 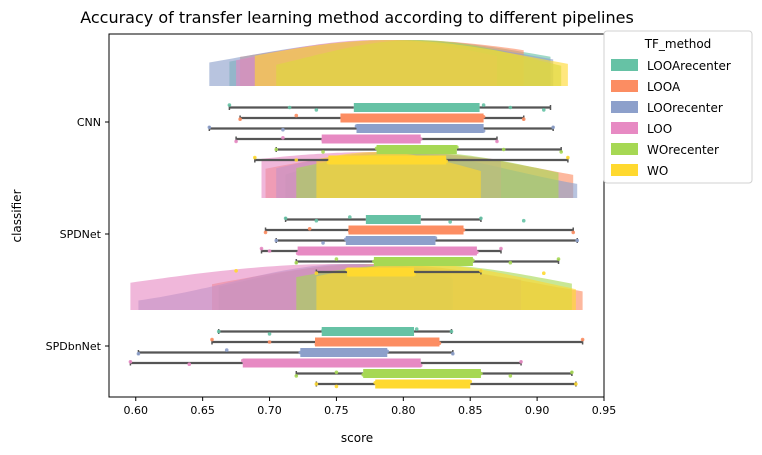 I want to click on y-axis-label: classifier, so click(x=17, y=215).